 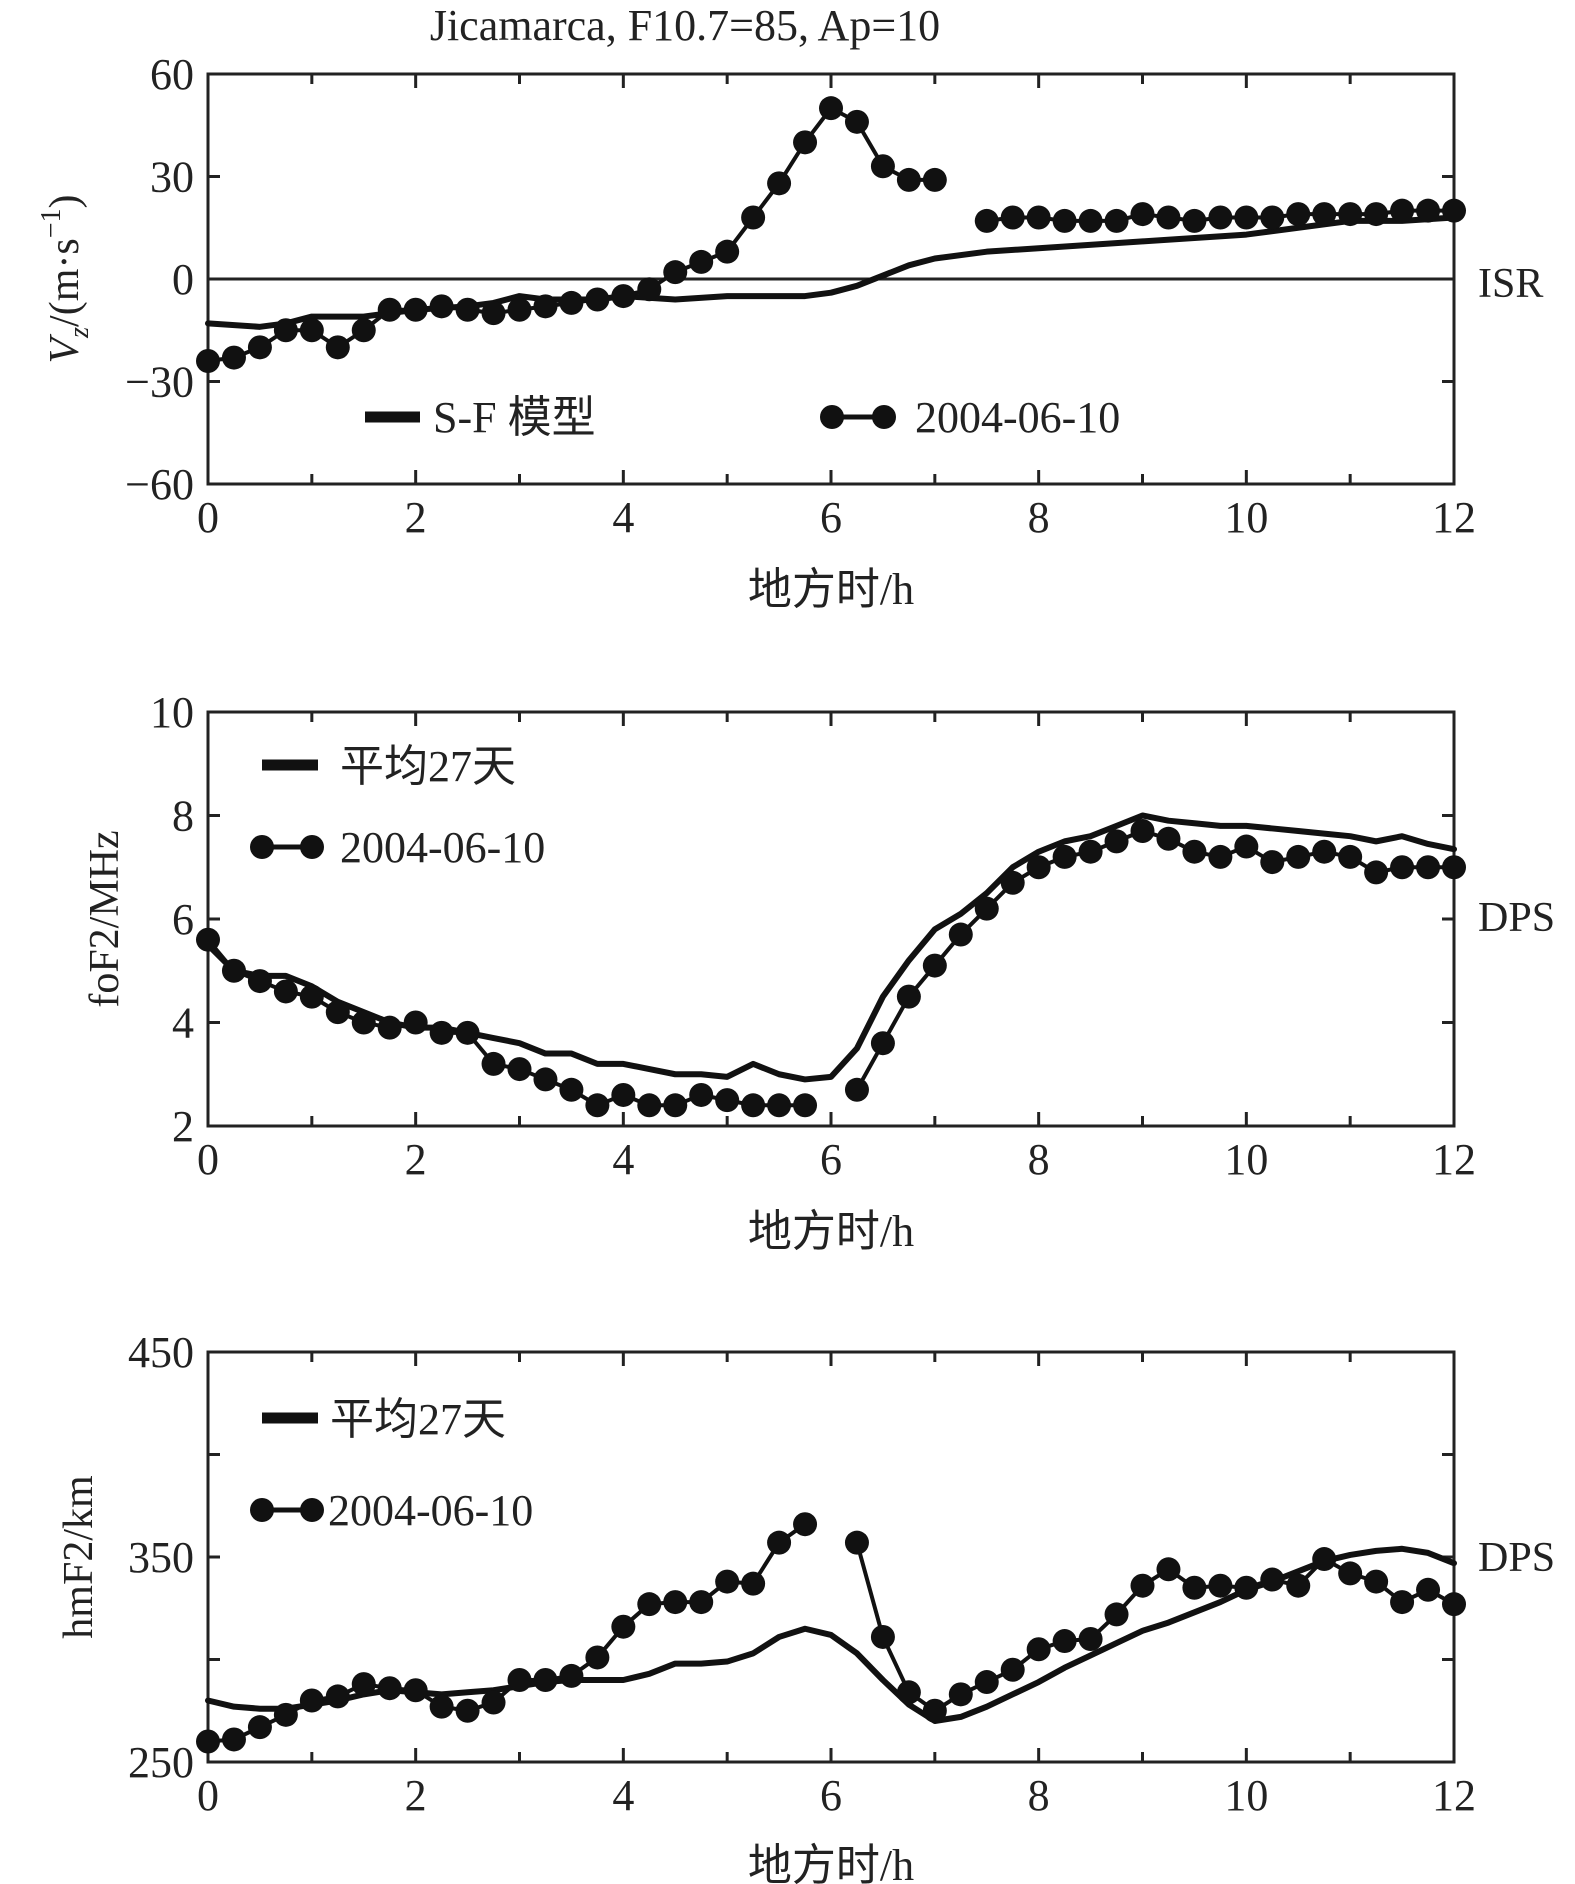 I want to click on legend-hmf2: 平均27天 2004-06-10, so click(x=391, y=1465).